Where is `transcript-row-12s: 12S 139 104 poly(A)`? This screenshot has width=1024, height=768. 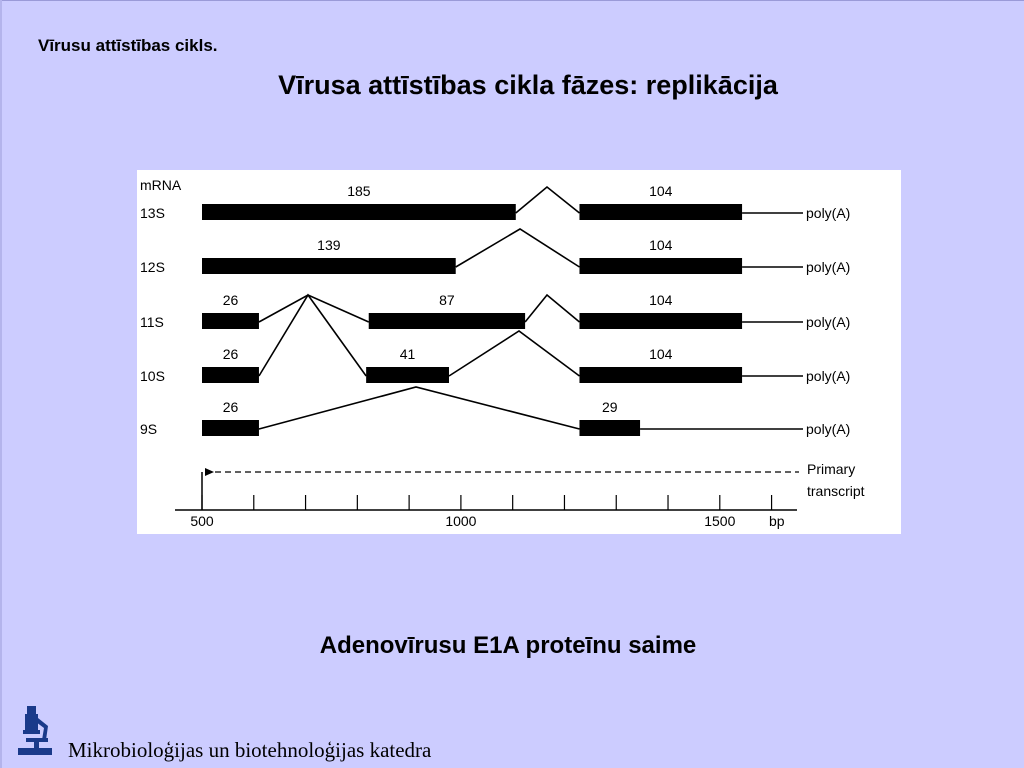 transcript-row-12s: 12S 139 104 poly(A) is located at coordinates (495, 251).